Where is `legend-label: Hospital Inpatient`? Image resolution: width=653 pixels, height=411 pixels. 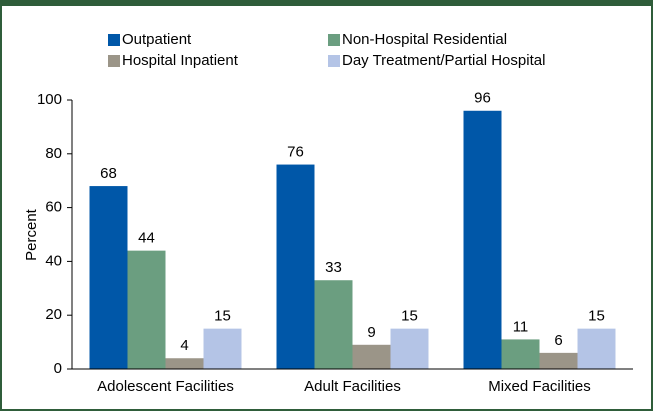 legend-label: Hospital Inpatient is located at coordinates (180, 60).